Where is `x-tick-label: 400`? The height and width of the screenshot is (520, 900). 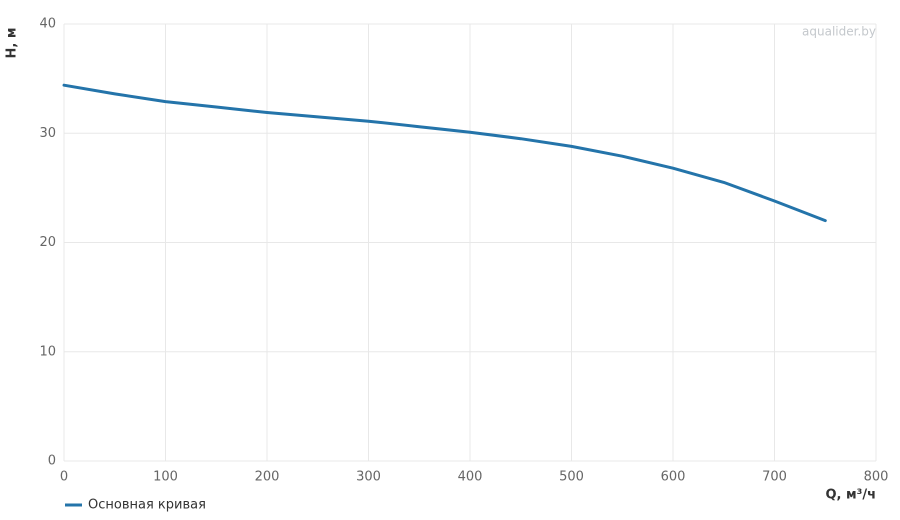 x-tick-label: 400 is located at coordinates (470, 477).